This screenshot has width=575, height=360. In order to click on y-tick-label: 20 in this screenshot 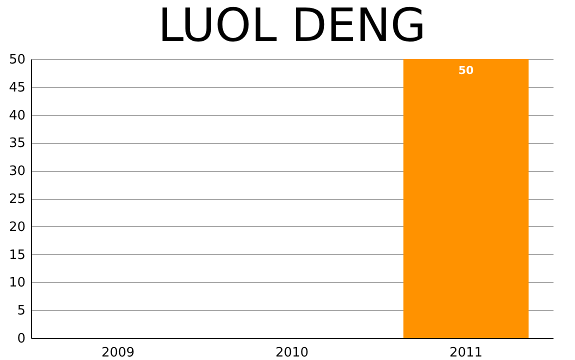, I will do `click(17, 227)`.